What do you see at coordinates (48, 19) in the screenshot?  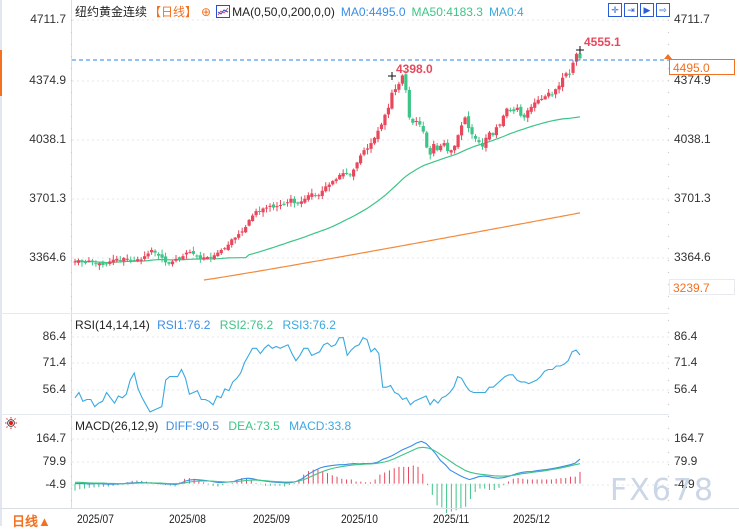 I see `y-label-left-0: 4711.7` at bounding box center [48, 19].